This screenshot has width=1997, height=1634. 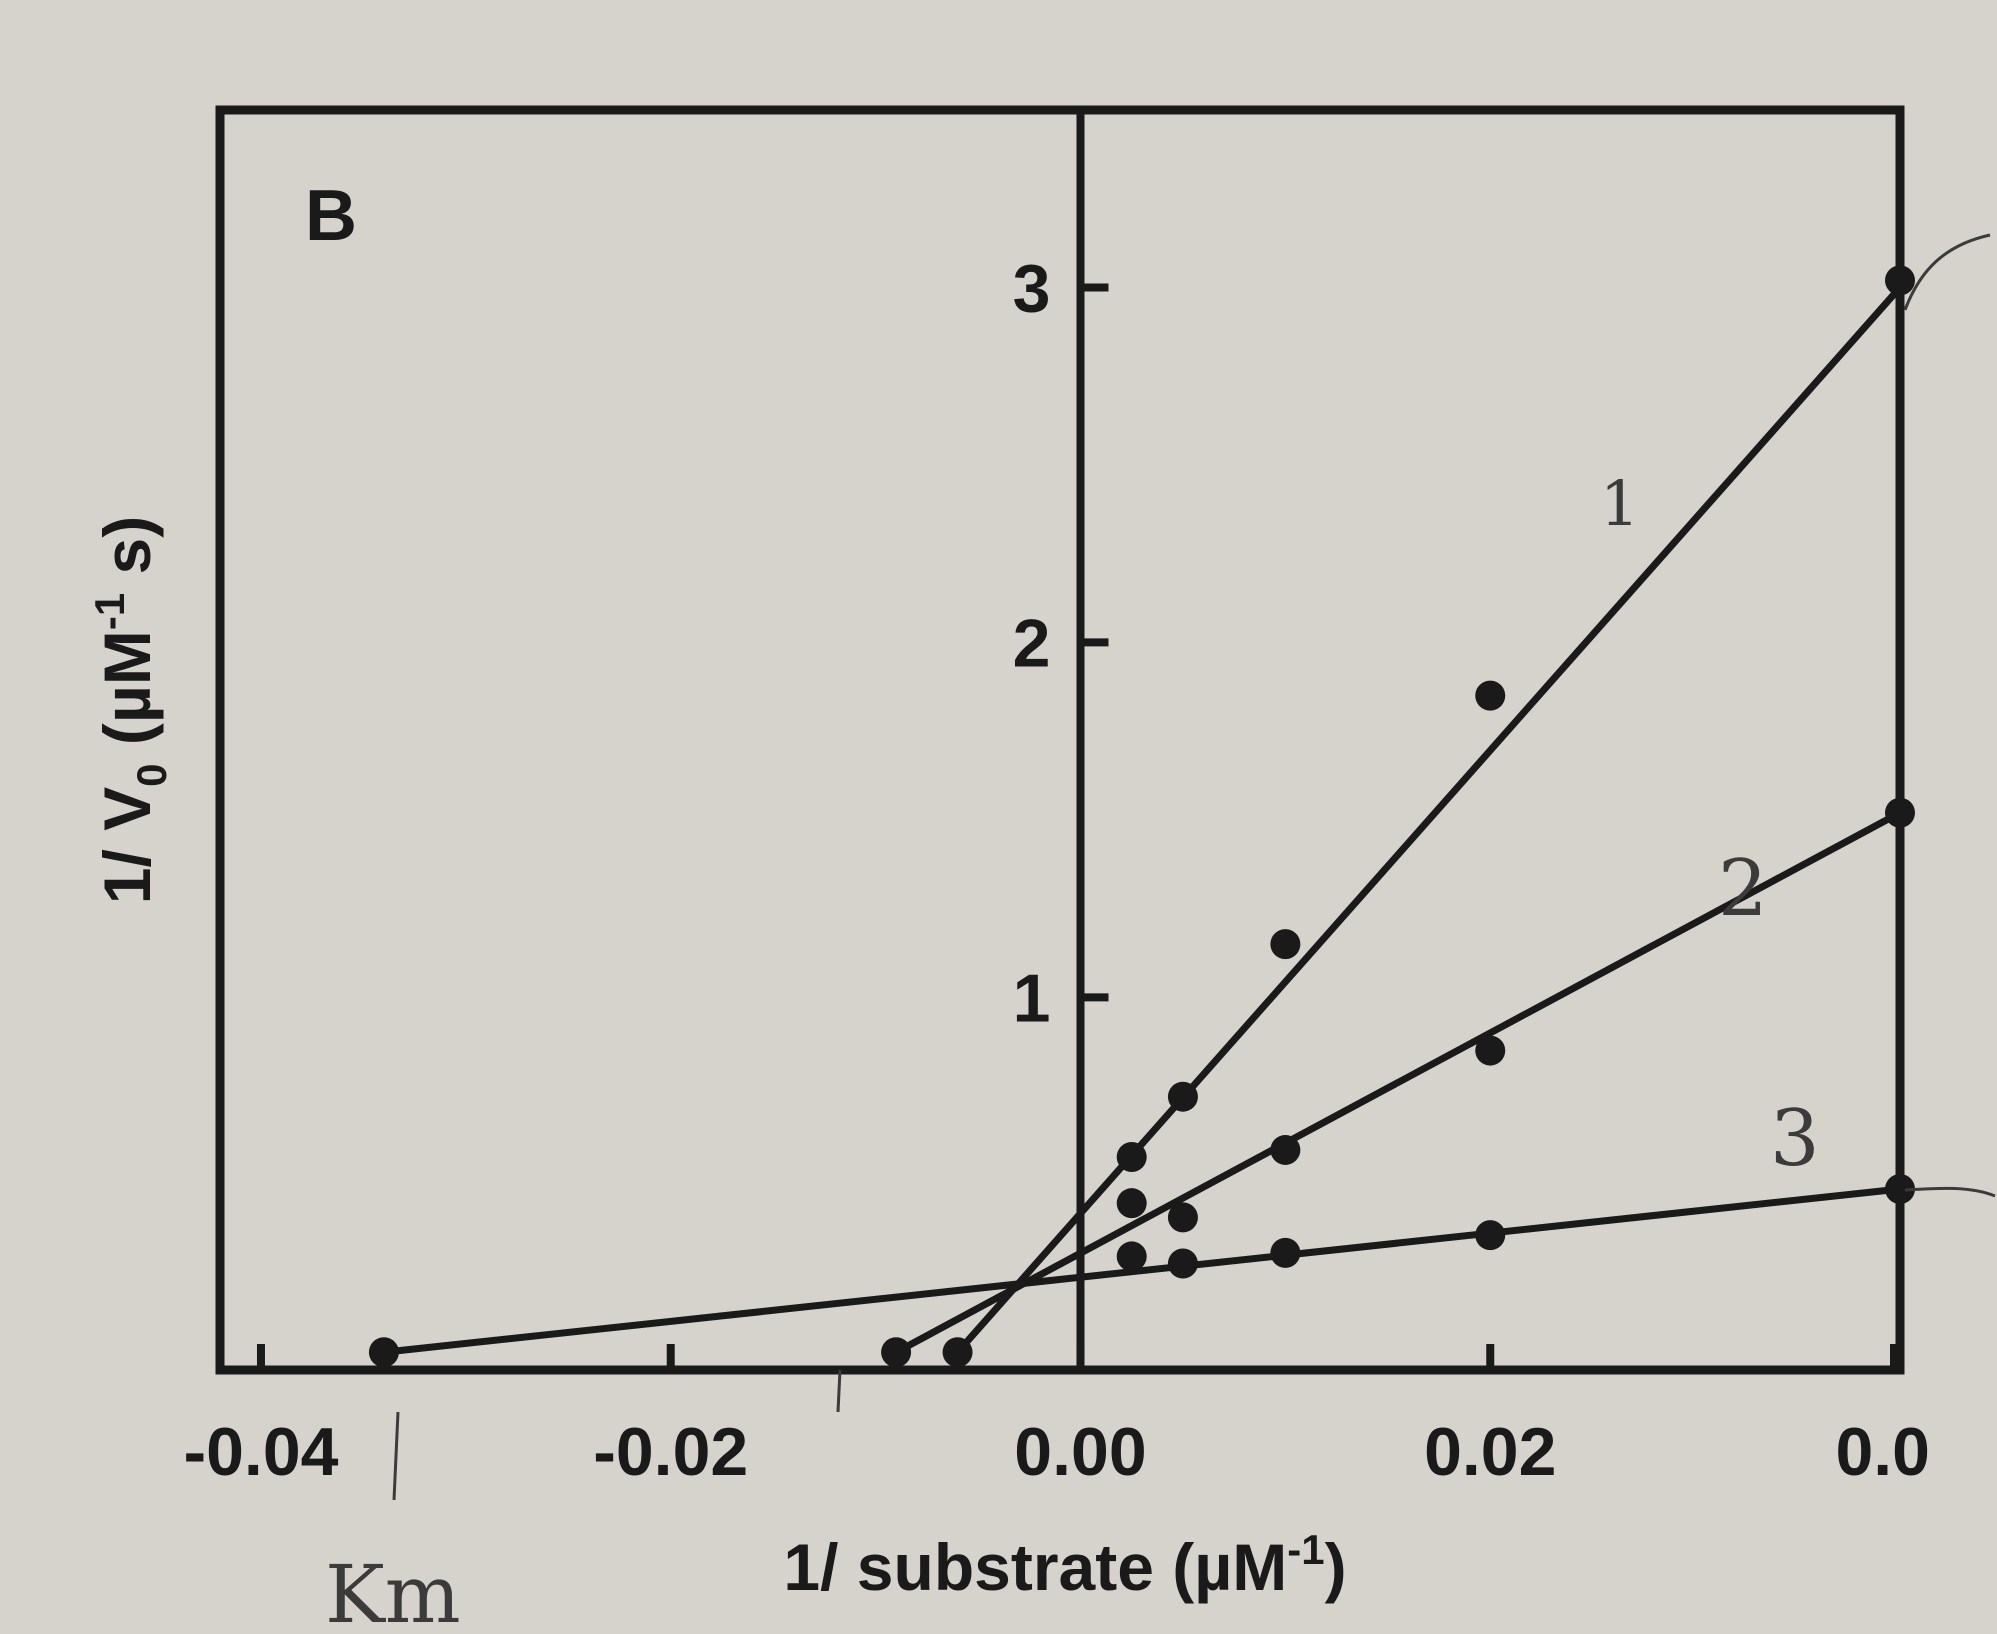 I want to click on x-tick-label: 0.0, so click(x=1882, y=1452).